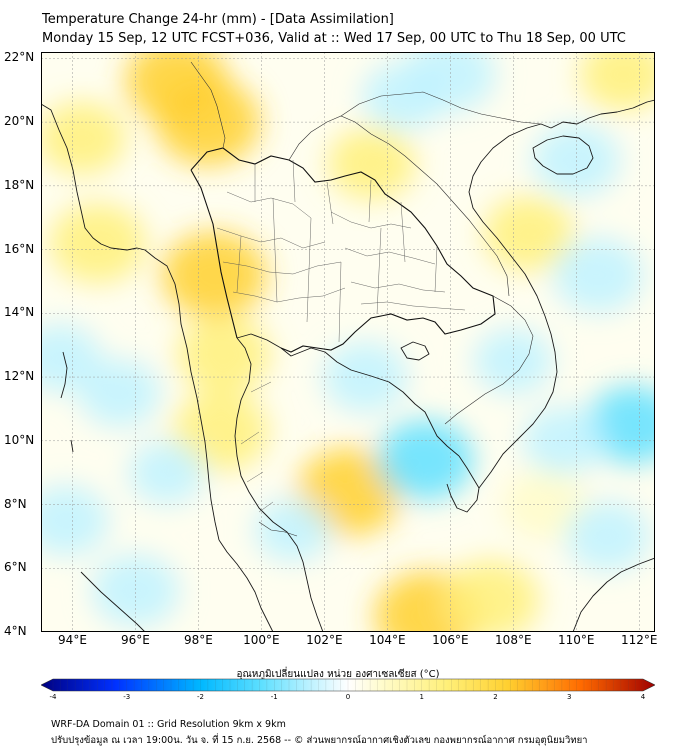 Image resolution: width=676 pixels, height=756 pixels. I want to click on lat-tick-label: 16°N, so click(19, 248).